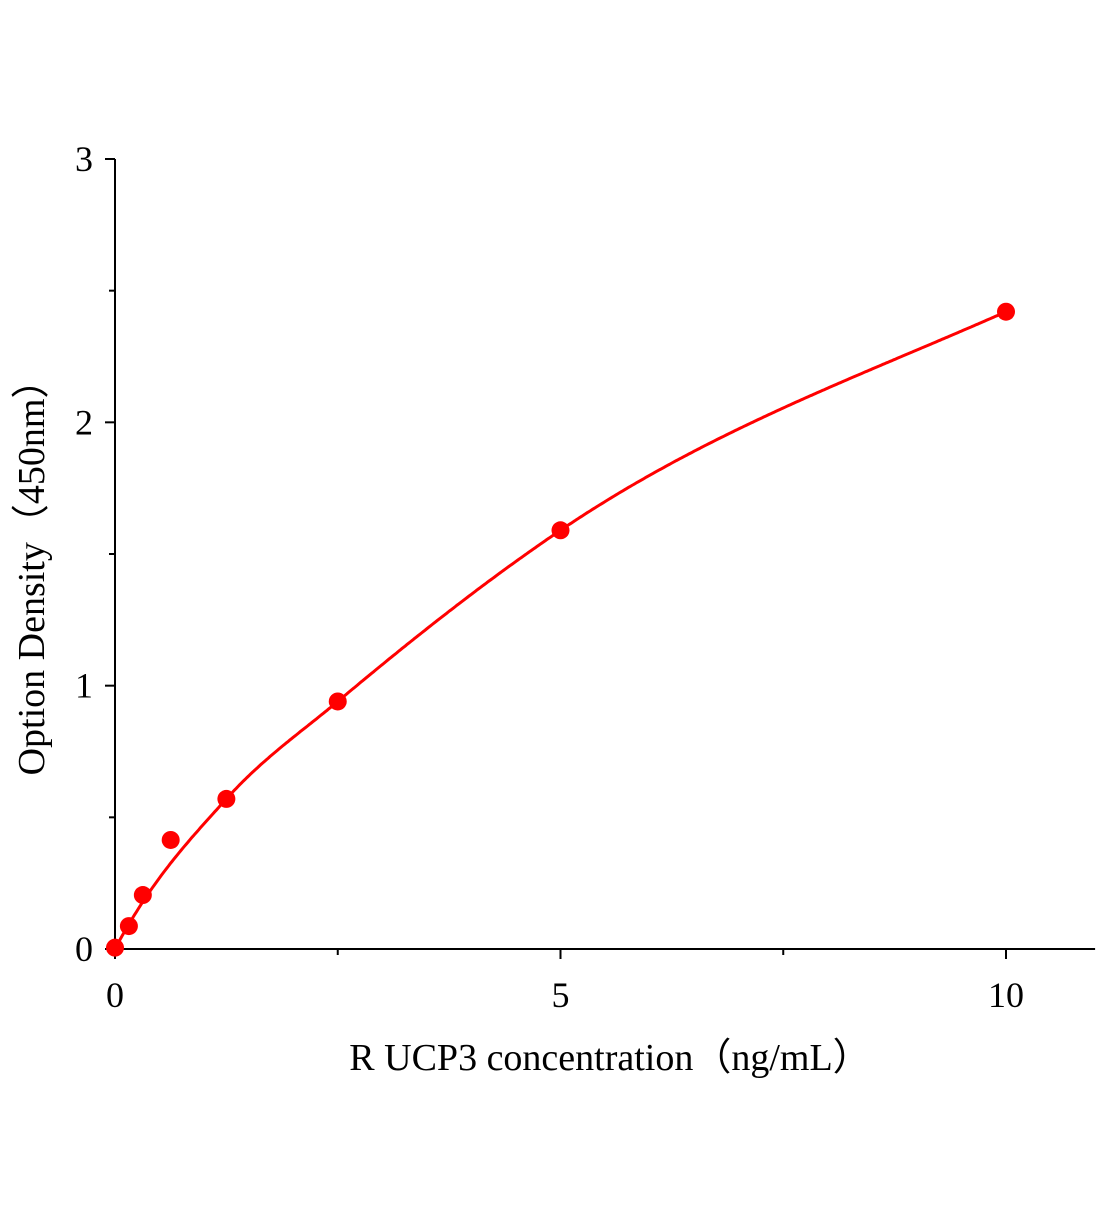 This screenshot has height=1205, width=1104. I want to click on y-tick-label: 3, so click(84, 159).